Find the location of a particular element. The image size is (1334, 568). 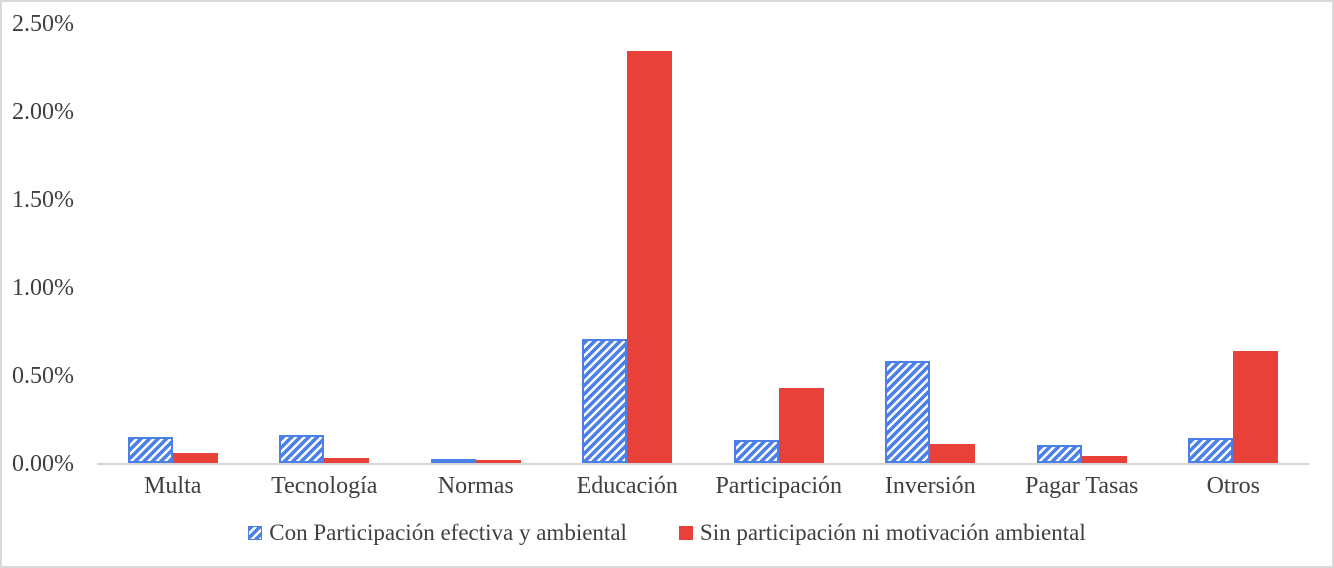

y-tick-label: 1.50% is located at coordinates (43, 199).